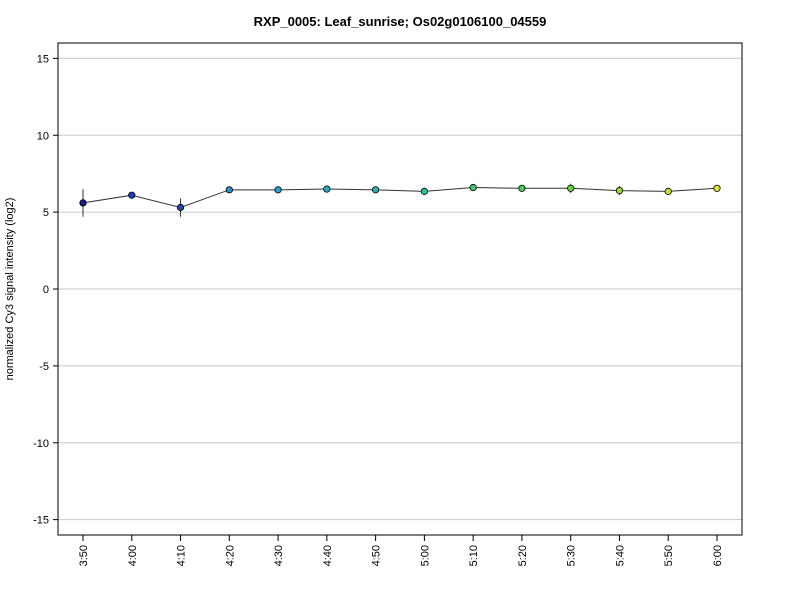  Describe the element at coordinates (41, 444) in the screenshot. I see `y-tick-label: -10` at that location.